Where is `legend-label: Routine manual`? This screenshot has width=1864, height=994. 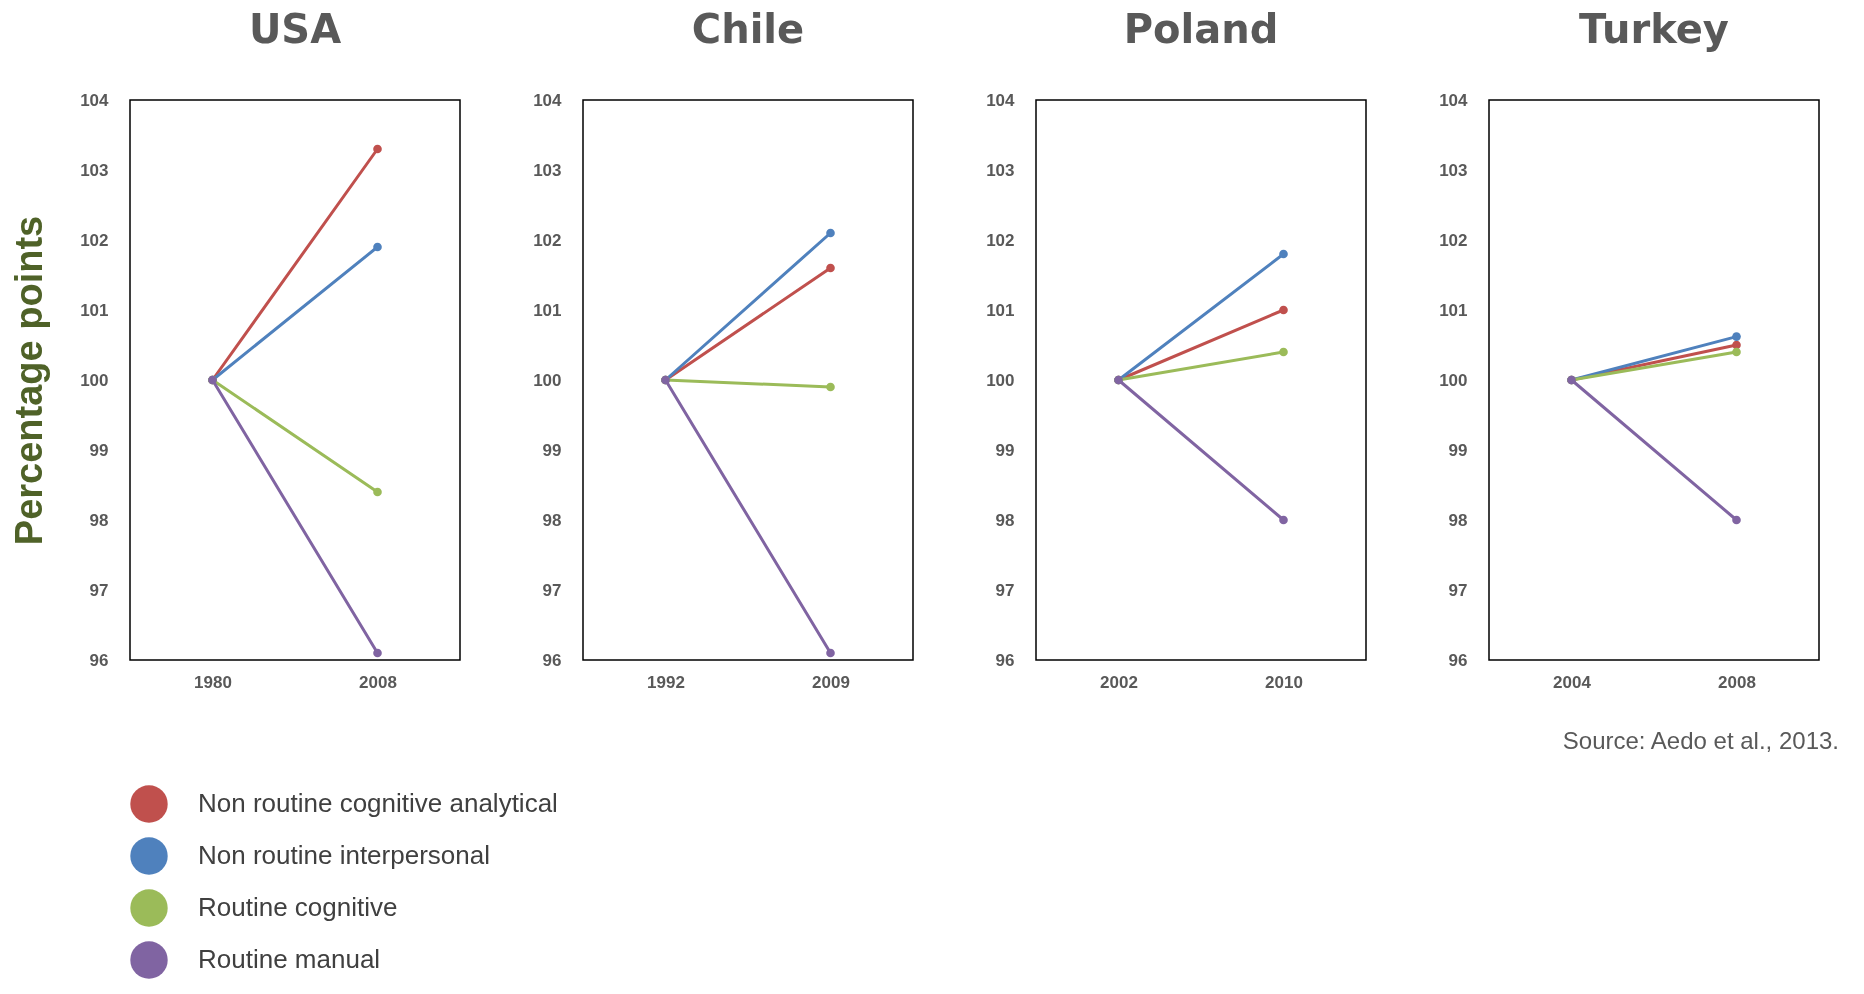
legend-label: Routine manual is located at coordinates (289, 959).